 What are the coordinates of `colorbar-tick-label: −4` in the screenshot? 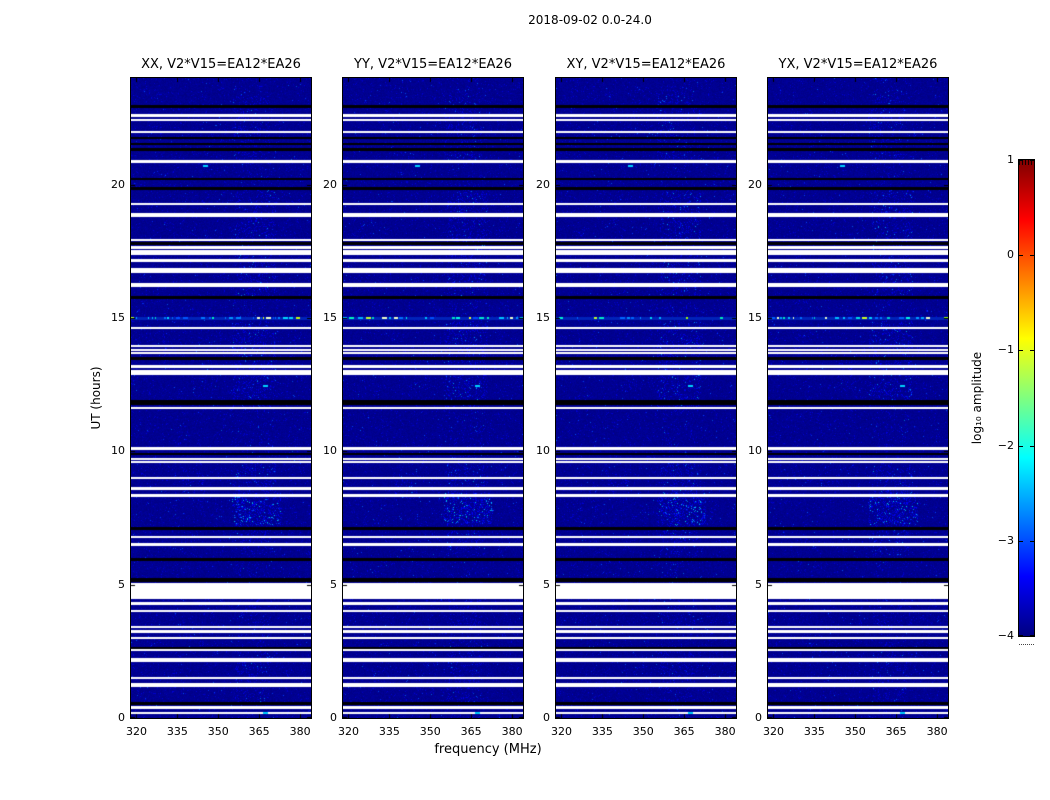 It's located at (1005, 635).